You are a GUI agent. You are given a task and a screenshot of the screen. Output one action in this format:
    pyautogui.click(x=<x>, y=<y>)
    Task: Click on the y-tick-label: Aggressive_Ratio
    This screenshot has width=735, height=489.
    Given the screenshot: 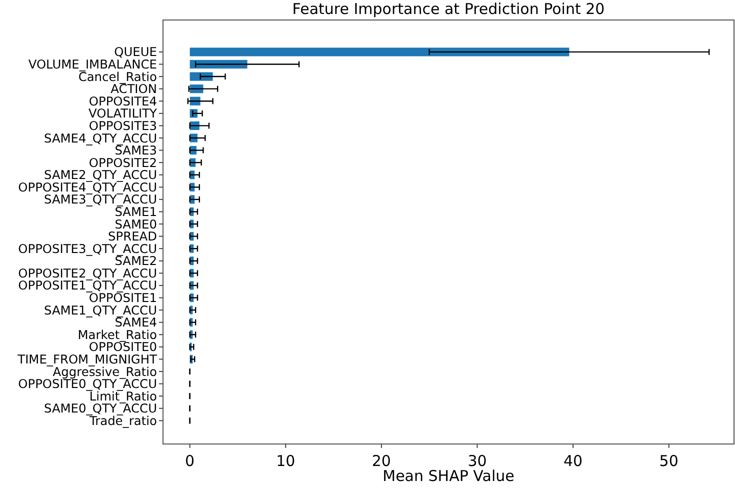 What is the action you would take?
    pyautogui.click(x=104, y=371)
    